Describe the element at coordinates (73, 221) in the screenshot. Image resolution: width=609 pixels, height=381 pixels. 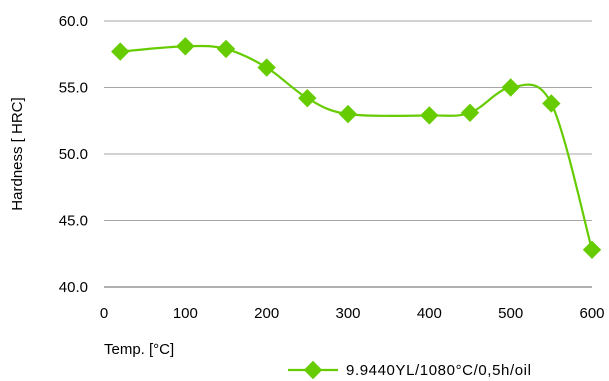
I see `y-tick-label: 45.0` at that location.